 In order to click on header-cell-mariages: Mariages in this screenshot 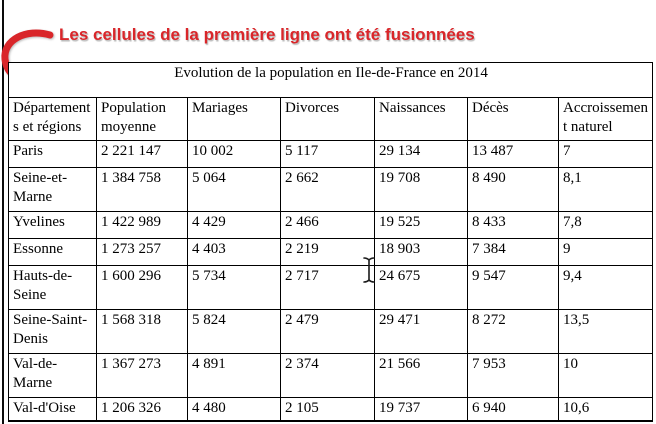, I will do `click(234, 119)`.